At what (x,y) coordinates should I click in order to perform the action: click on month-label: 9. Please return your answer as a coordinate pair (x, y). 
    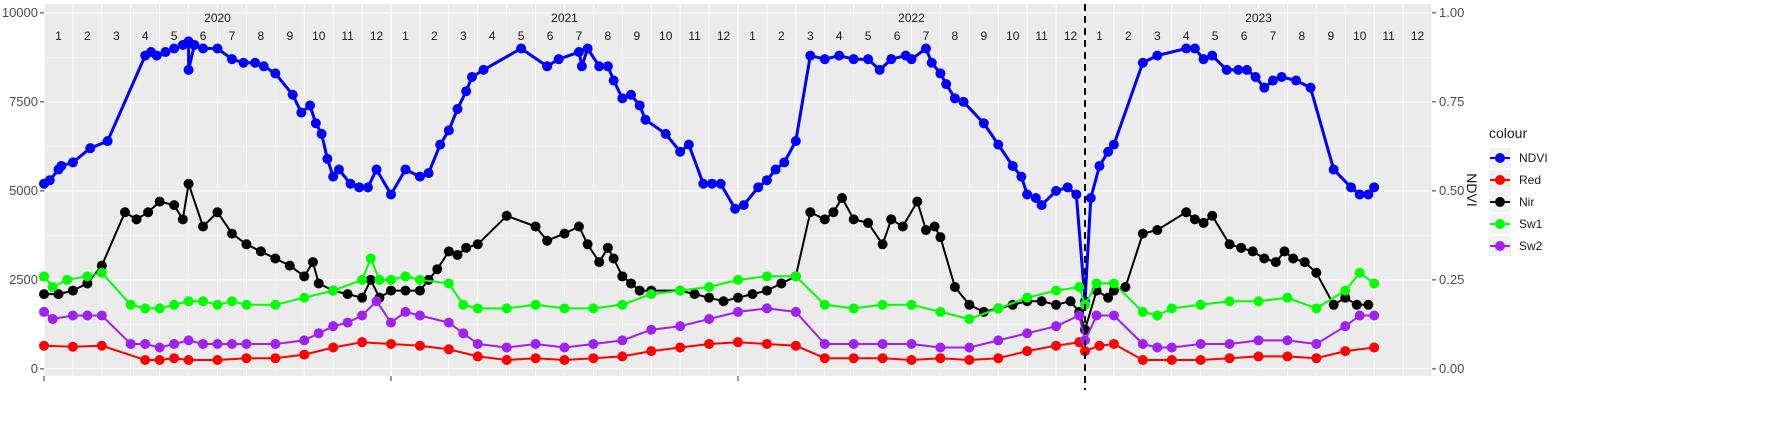
    Looking at the image, I should click on (983, 36).